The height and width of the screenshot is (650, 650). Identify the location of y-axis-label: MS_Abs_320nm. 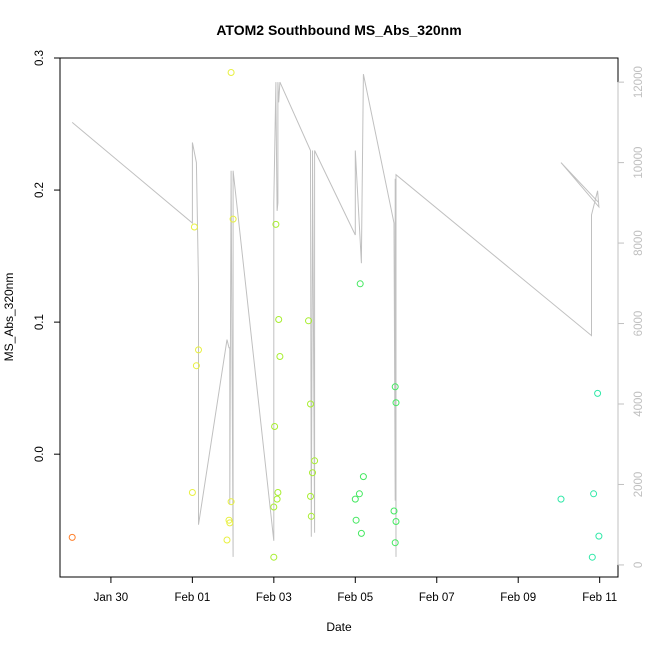
(9, 317).